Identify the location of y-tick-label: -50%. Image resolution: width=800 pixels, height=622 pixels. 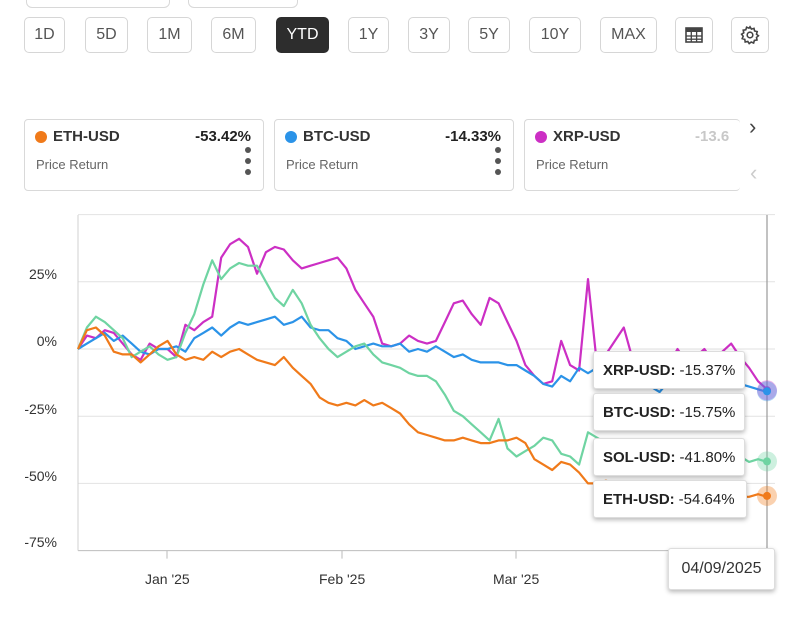
(40, 476).